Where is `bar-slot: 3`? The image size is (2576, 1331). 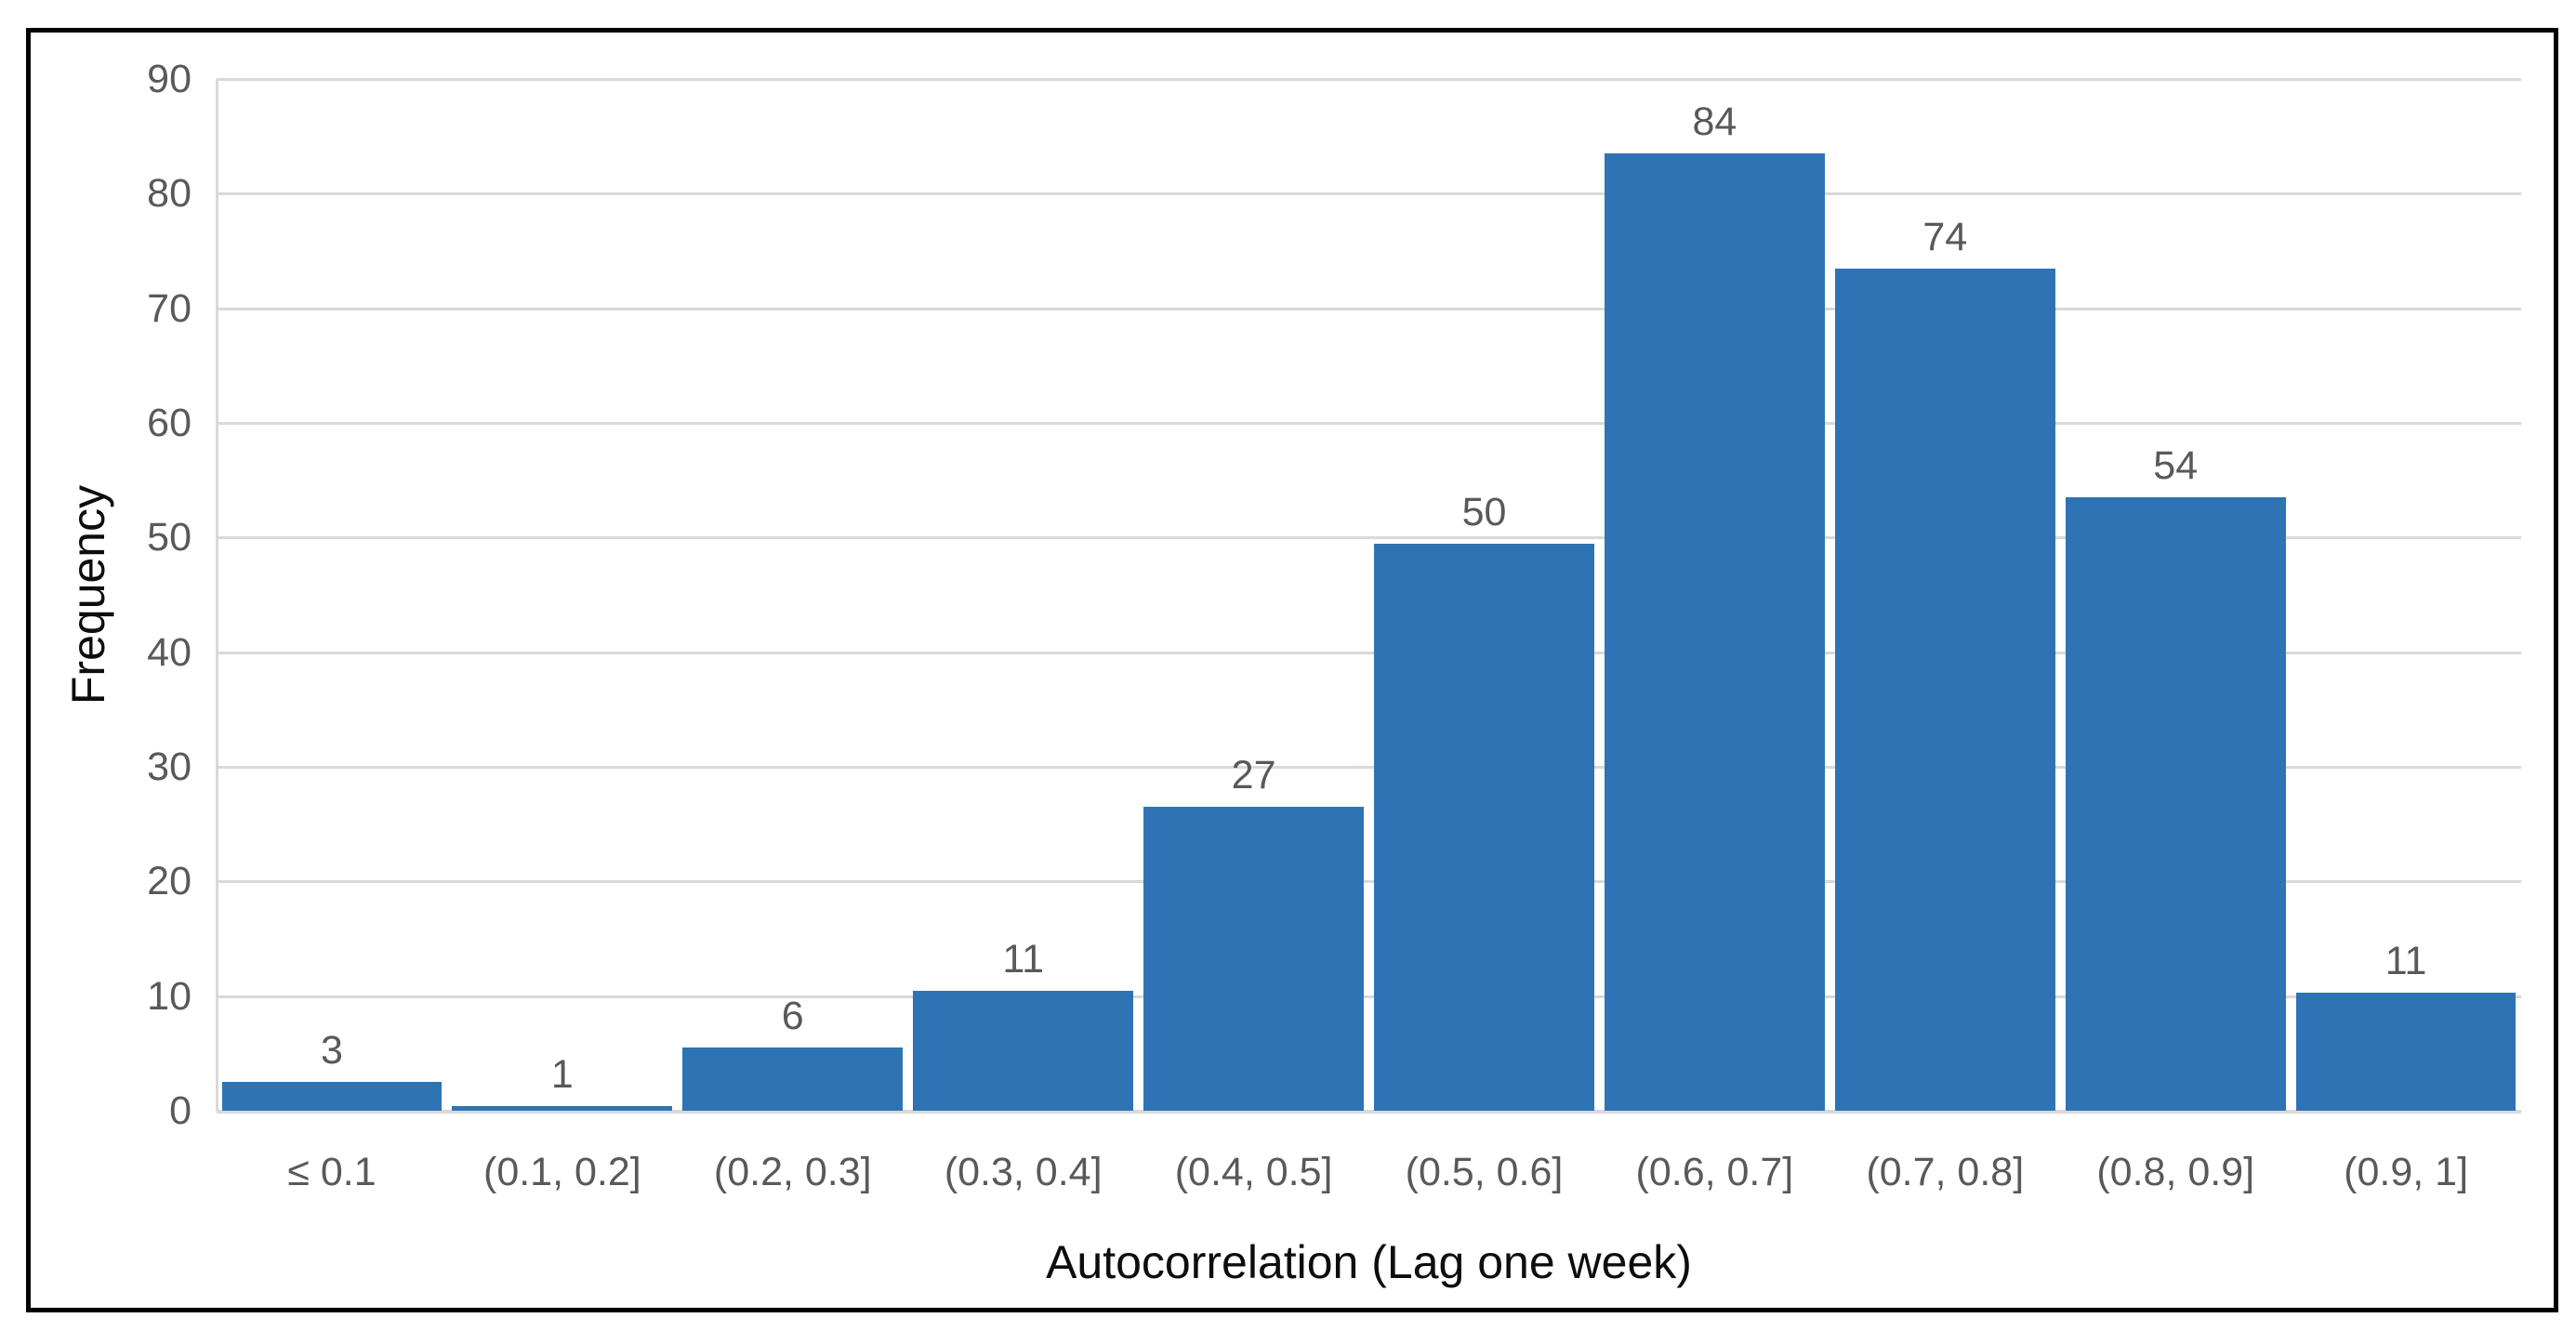 bar-slot: 3 is located at coordinates (332, 595).